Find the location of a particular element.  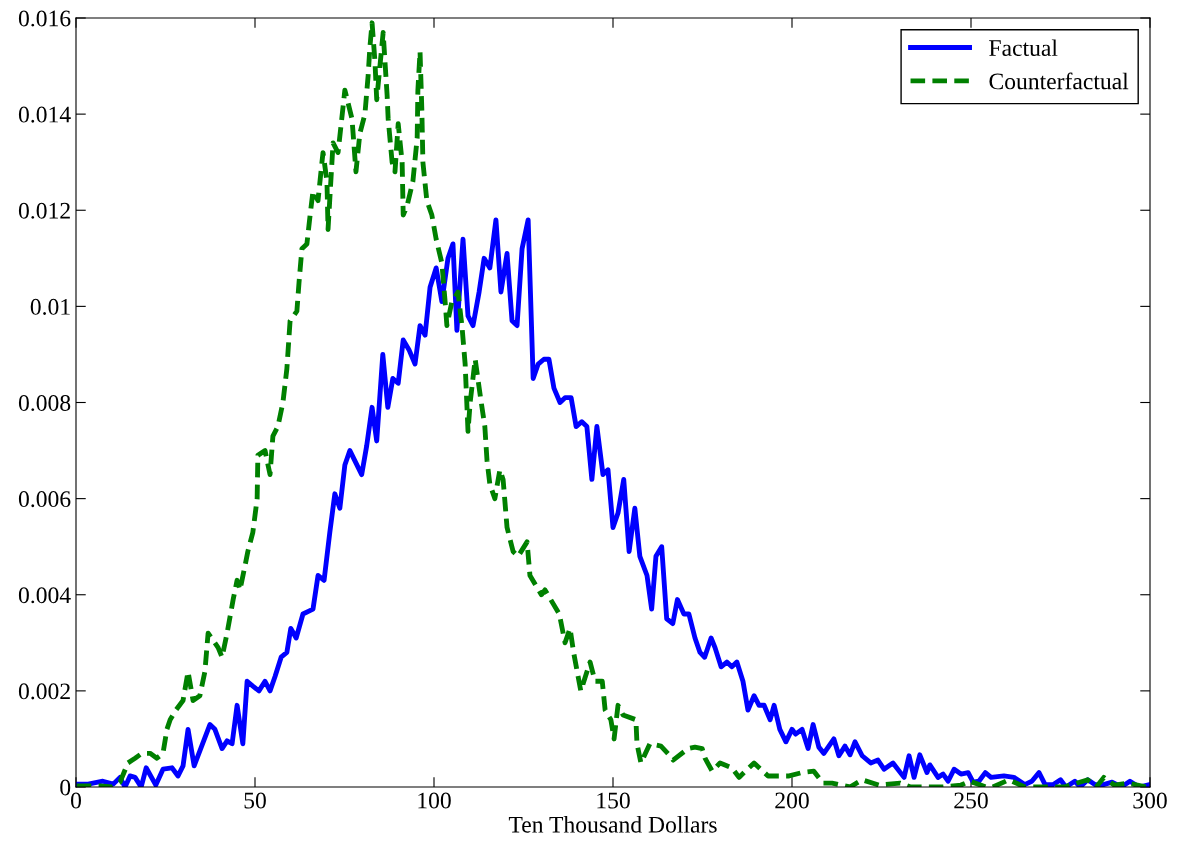

y-tick-label: 0.016 is located at coordinates (44, 18).